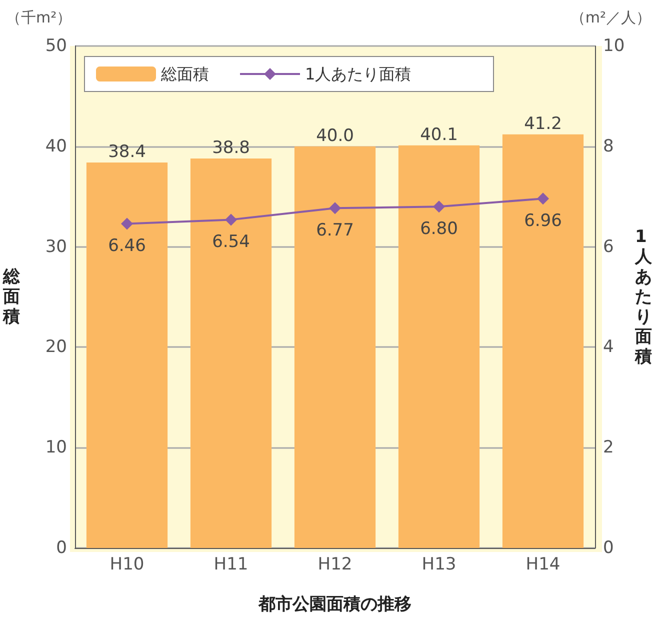 This screenshot has height=618, width=655. Describe the element at coordinates (610, 17) in the screenshot. I see `text: （m²／人）` at that location.